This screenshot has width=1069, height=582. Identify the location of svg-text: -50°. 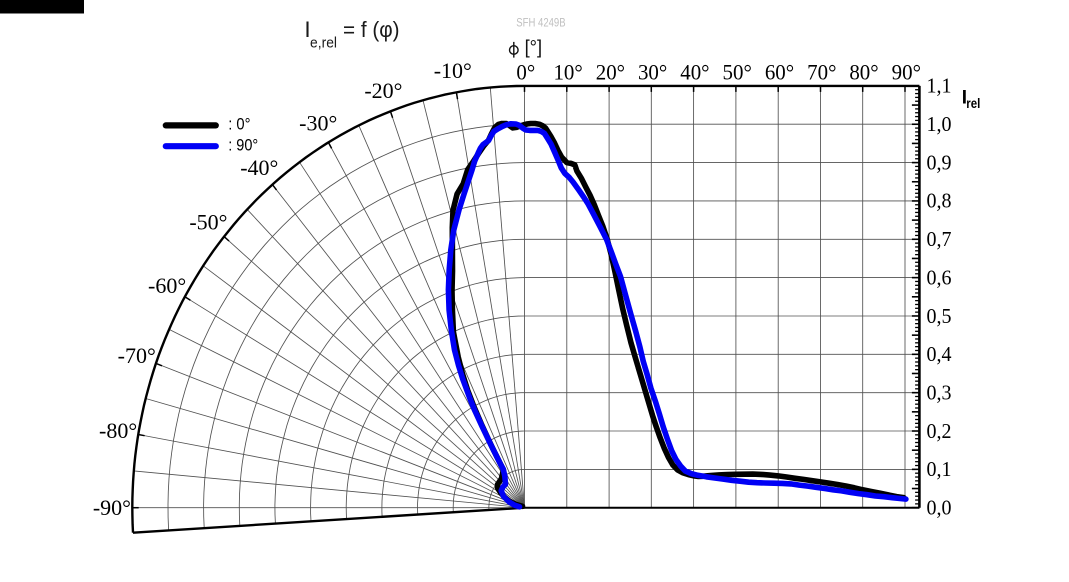
(208, 222).